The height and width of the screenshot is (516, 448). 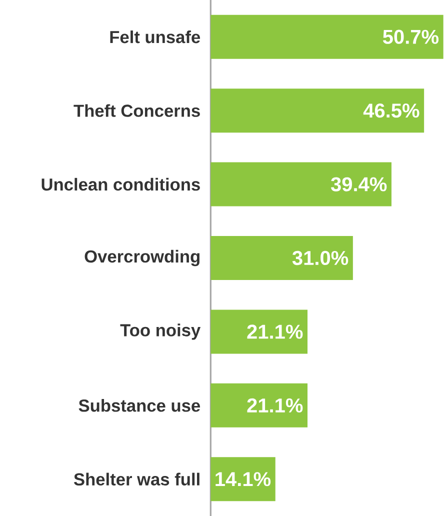 I want to click on y-tick-label: Overcrowding, so click(x=142, y=258).